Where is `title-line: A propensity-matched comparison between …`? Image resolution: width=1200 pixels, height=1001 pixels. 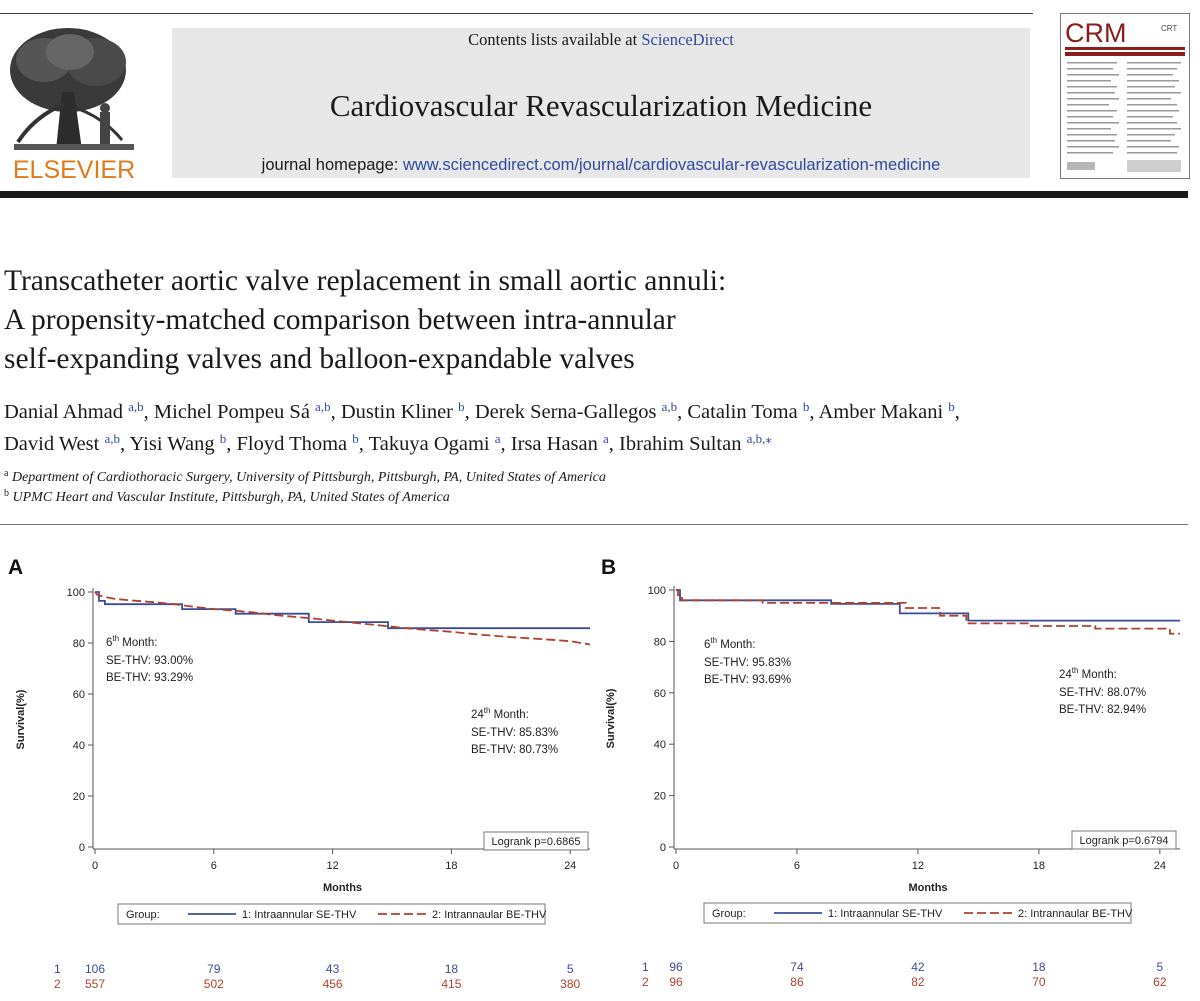 title-line: A propensity-matched comparison between … is located at coordinates (340, 320).